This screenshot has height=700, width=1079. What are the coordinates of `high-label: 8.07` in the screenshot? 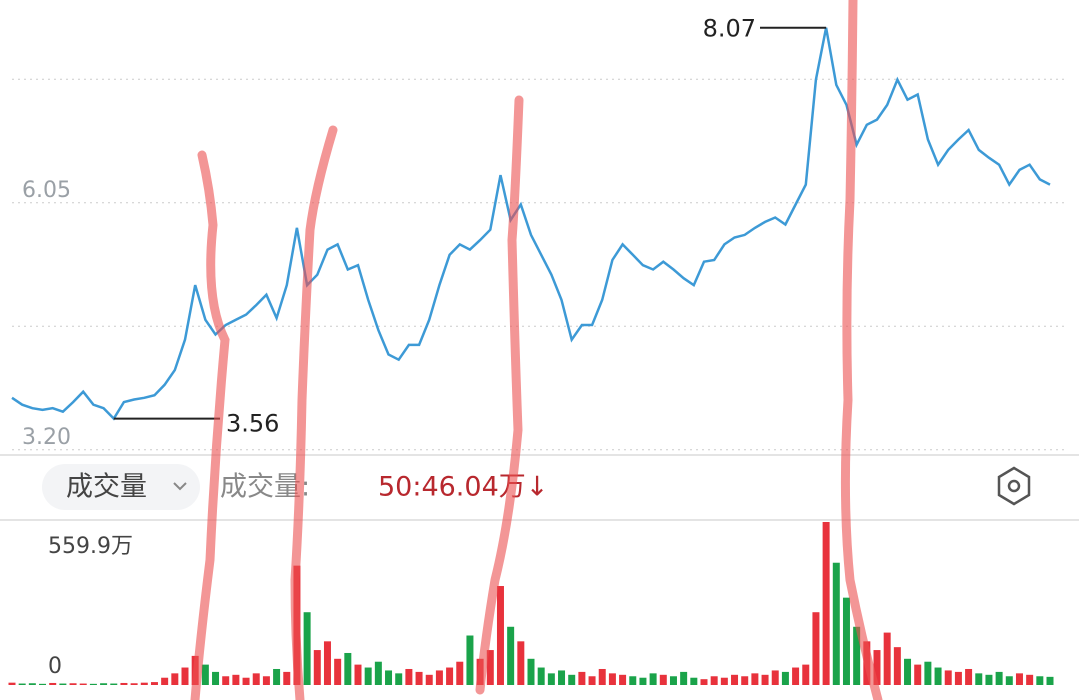 It's located at (729, 29).